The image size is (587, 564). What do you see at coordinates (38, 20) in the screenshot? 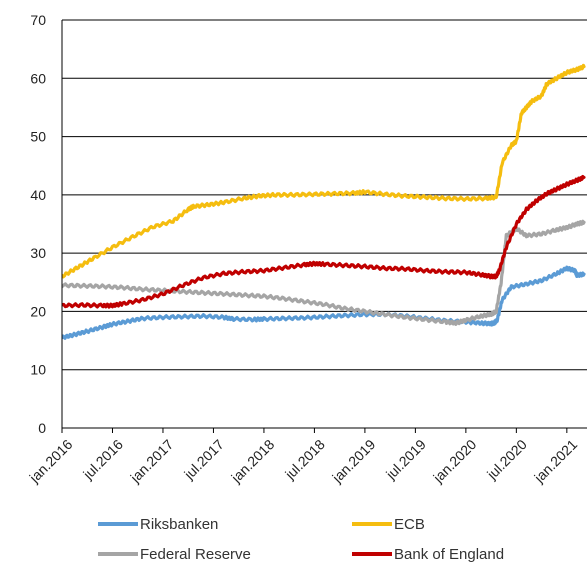
I see `y-tick-label: 70` at bounding box center [38, 20].